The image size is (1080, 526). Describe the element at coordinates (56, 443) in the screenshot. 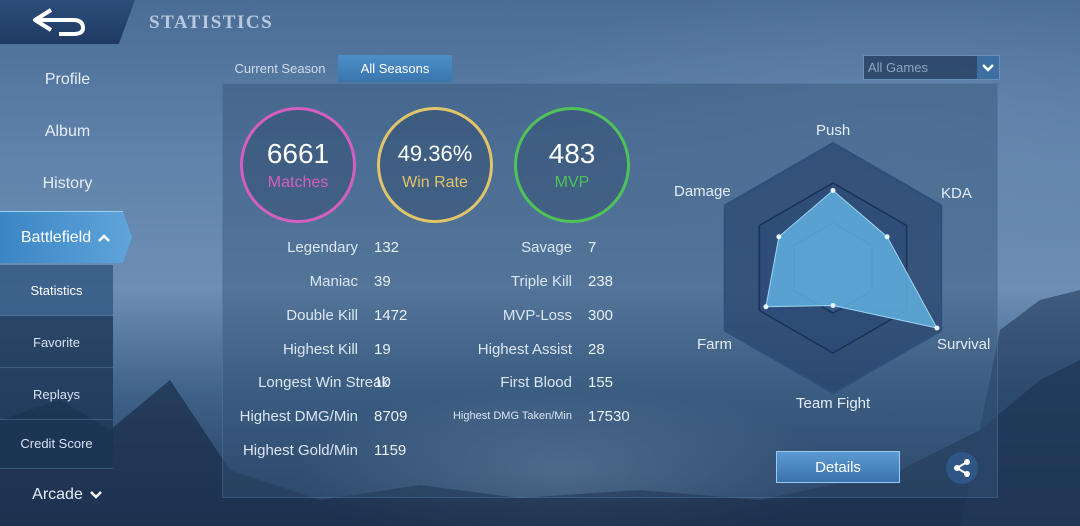

I see `sidebar-subitem-credit-score: Credit Score` at that location.